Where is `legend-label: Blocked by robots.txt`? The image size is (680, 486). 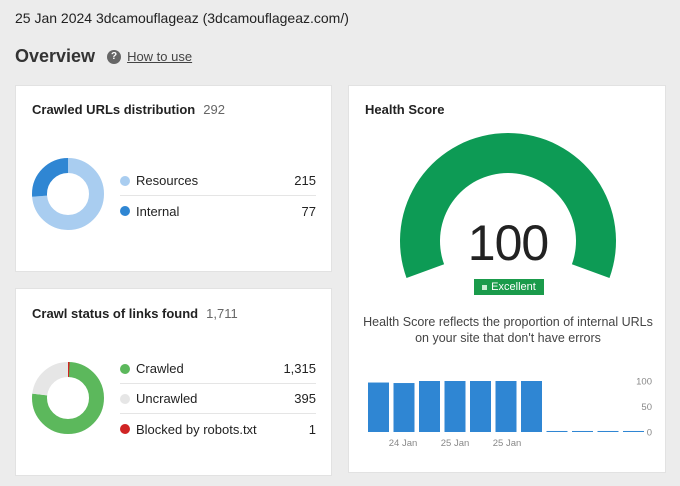 legend-label: Blocked by robots.txt is located at coordinates (196, 429).